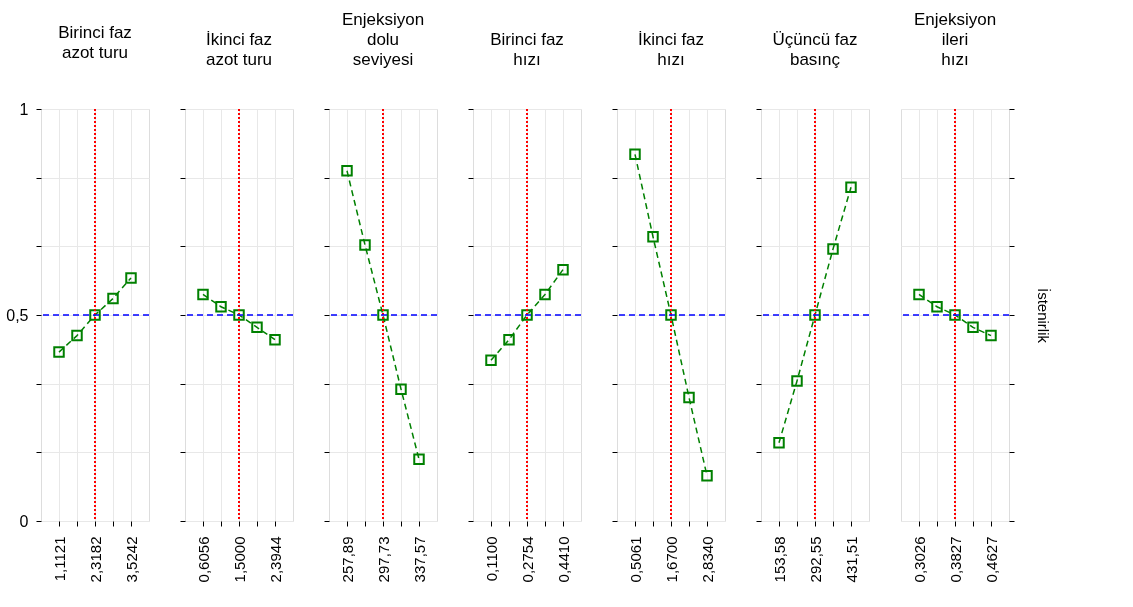  I want to click on y-tick-label: 0, so click(24, 521).